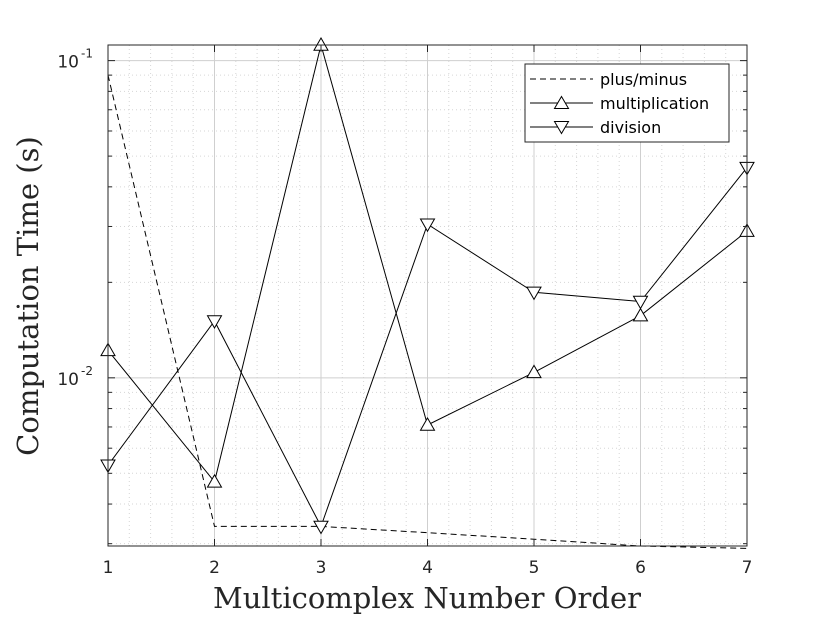 This screenshot has width=827, height=620. I want to click on x-tick-label: 2, so click(214, 568).